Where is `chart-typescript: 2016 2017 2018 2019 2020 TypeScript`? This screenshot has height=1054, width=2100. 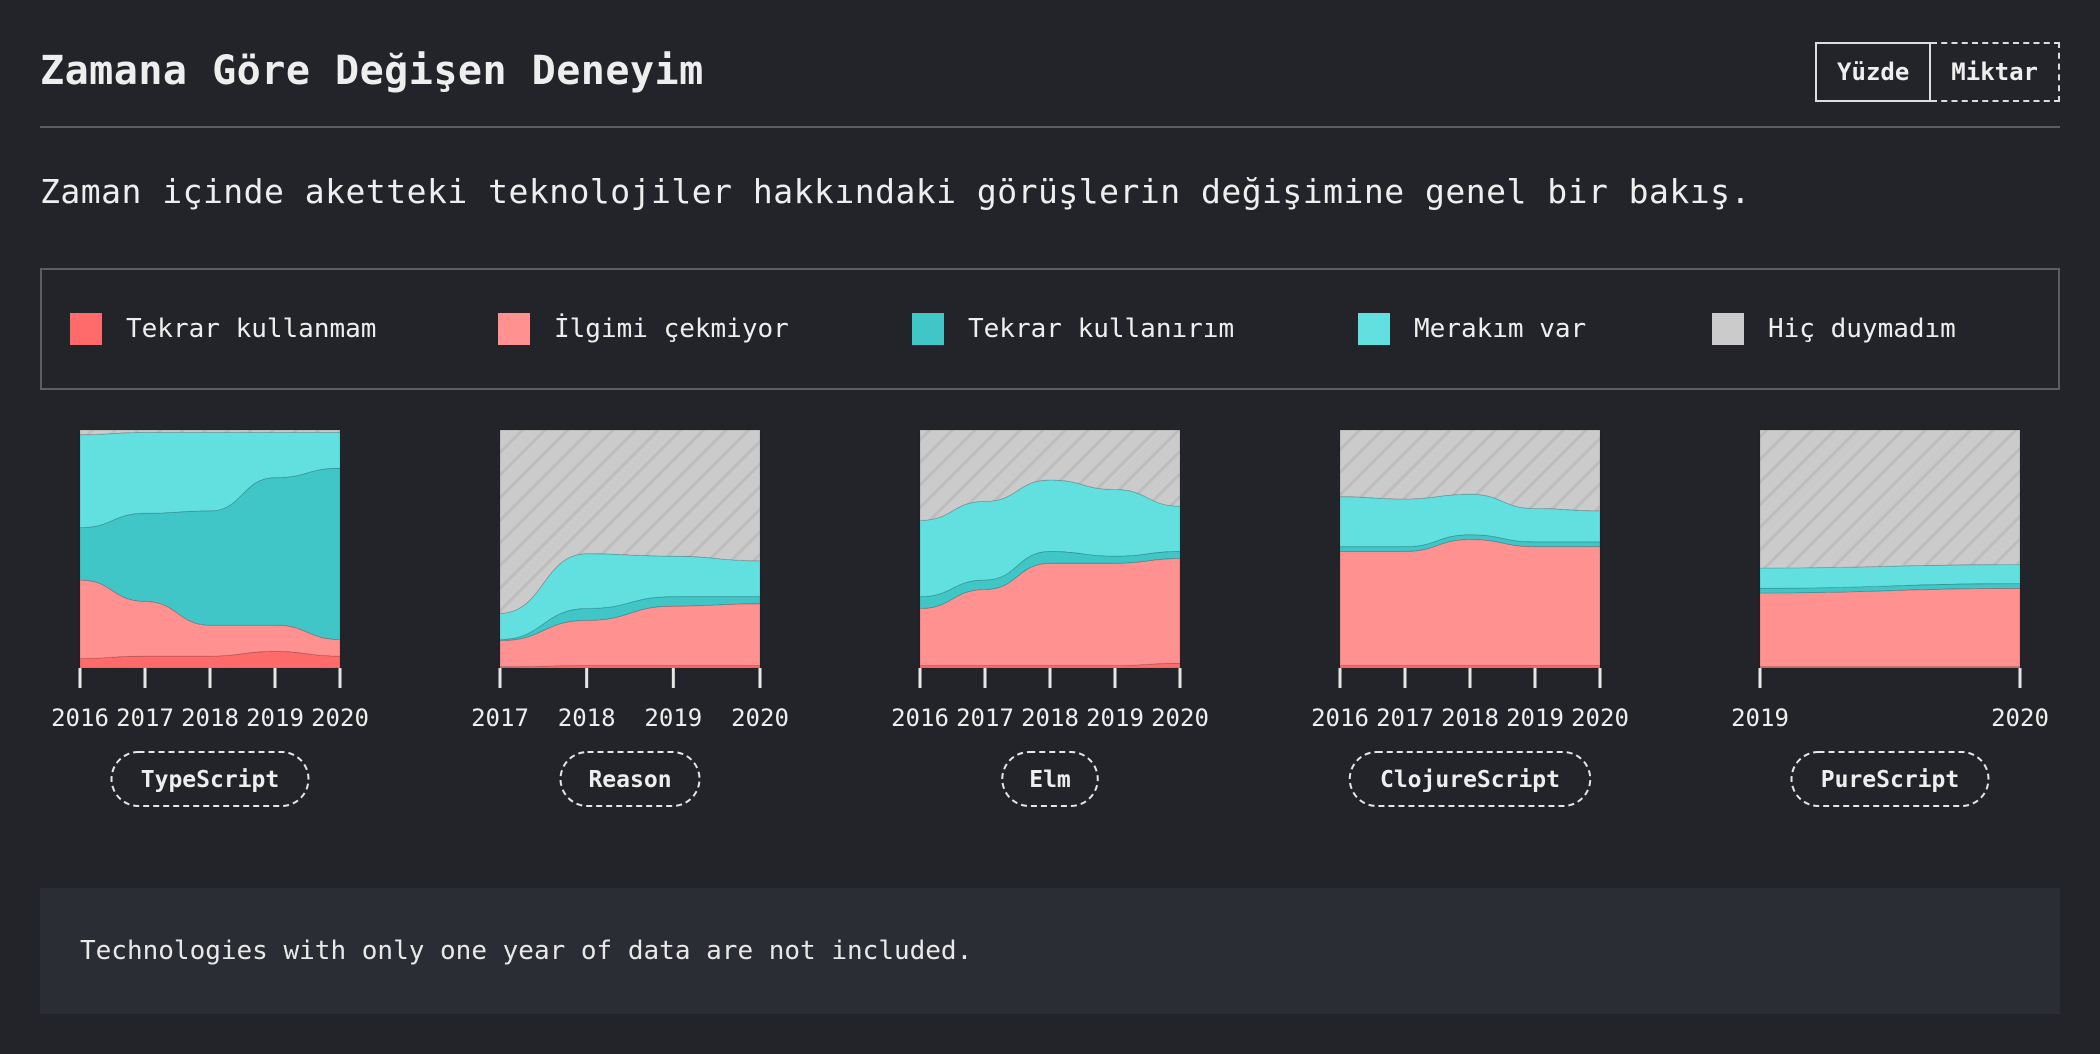
chart-typescript: 2016 2017 2018 2019 2020 TypeScript is located at coordinates (210, 618).